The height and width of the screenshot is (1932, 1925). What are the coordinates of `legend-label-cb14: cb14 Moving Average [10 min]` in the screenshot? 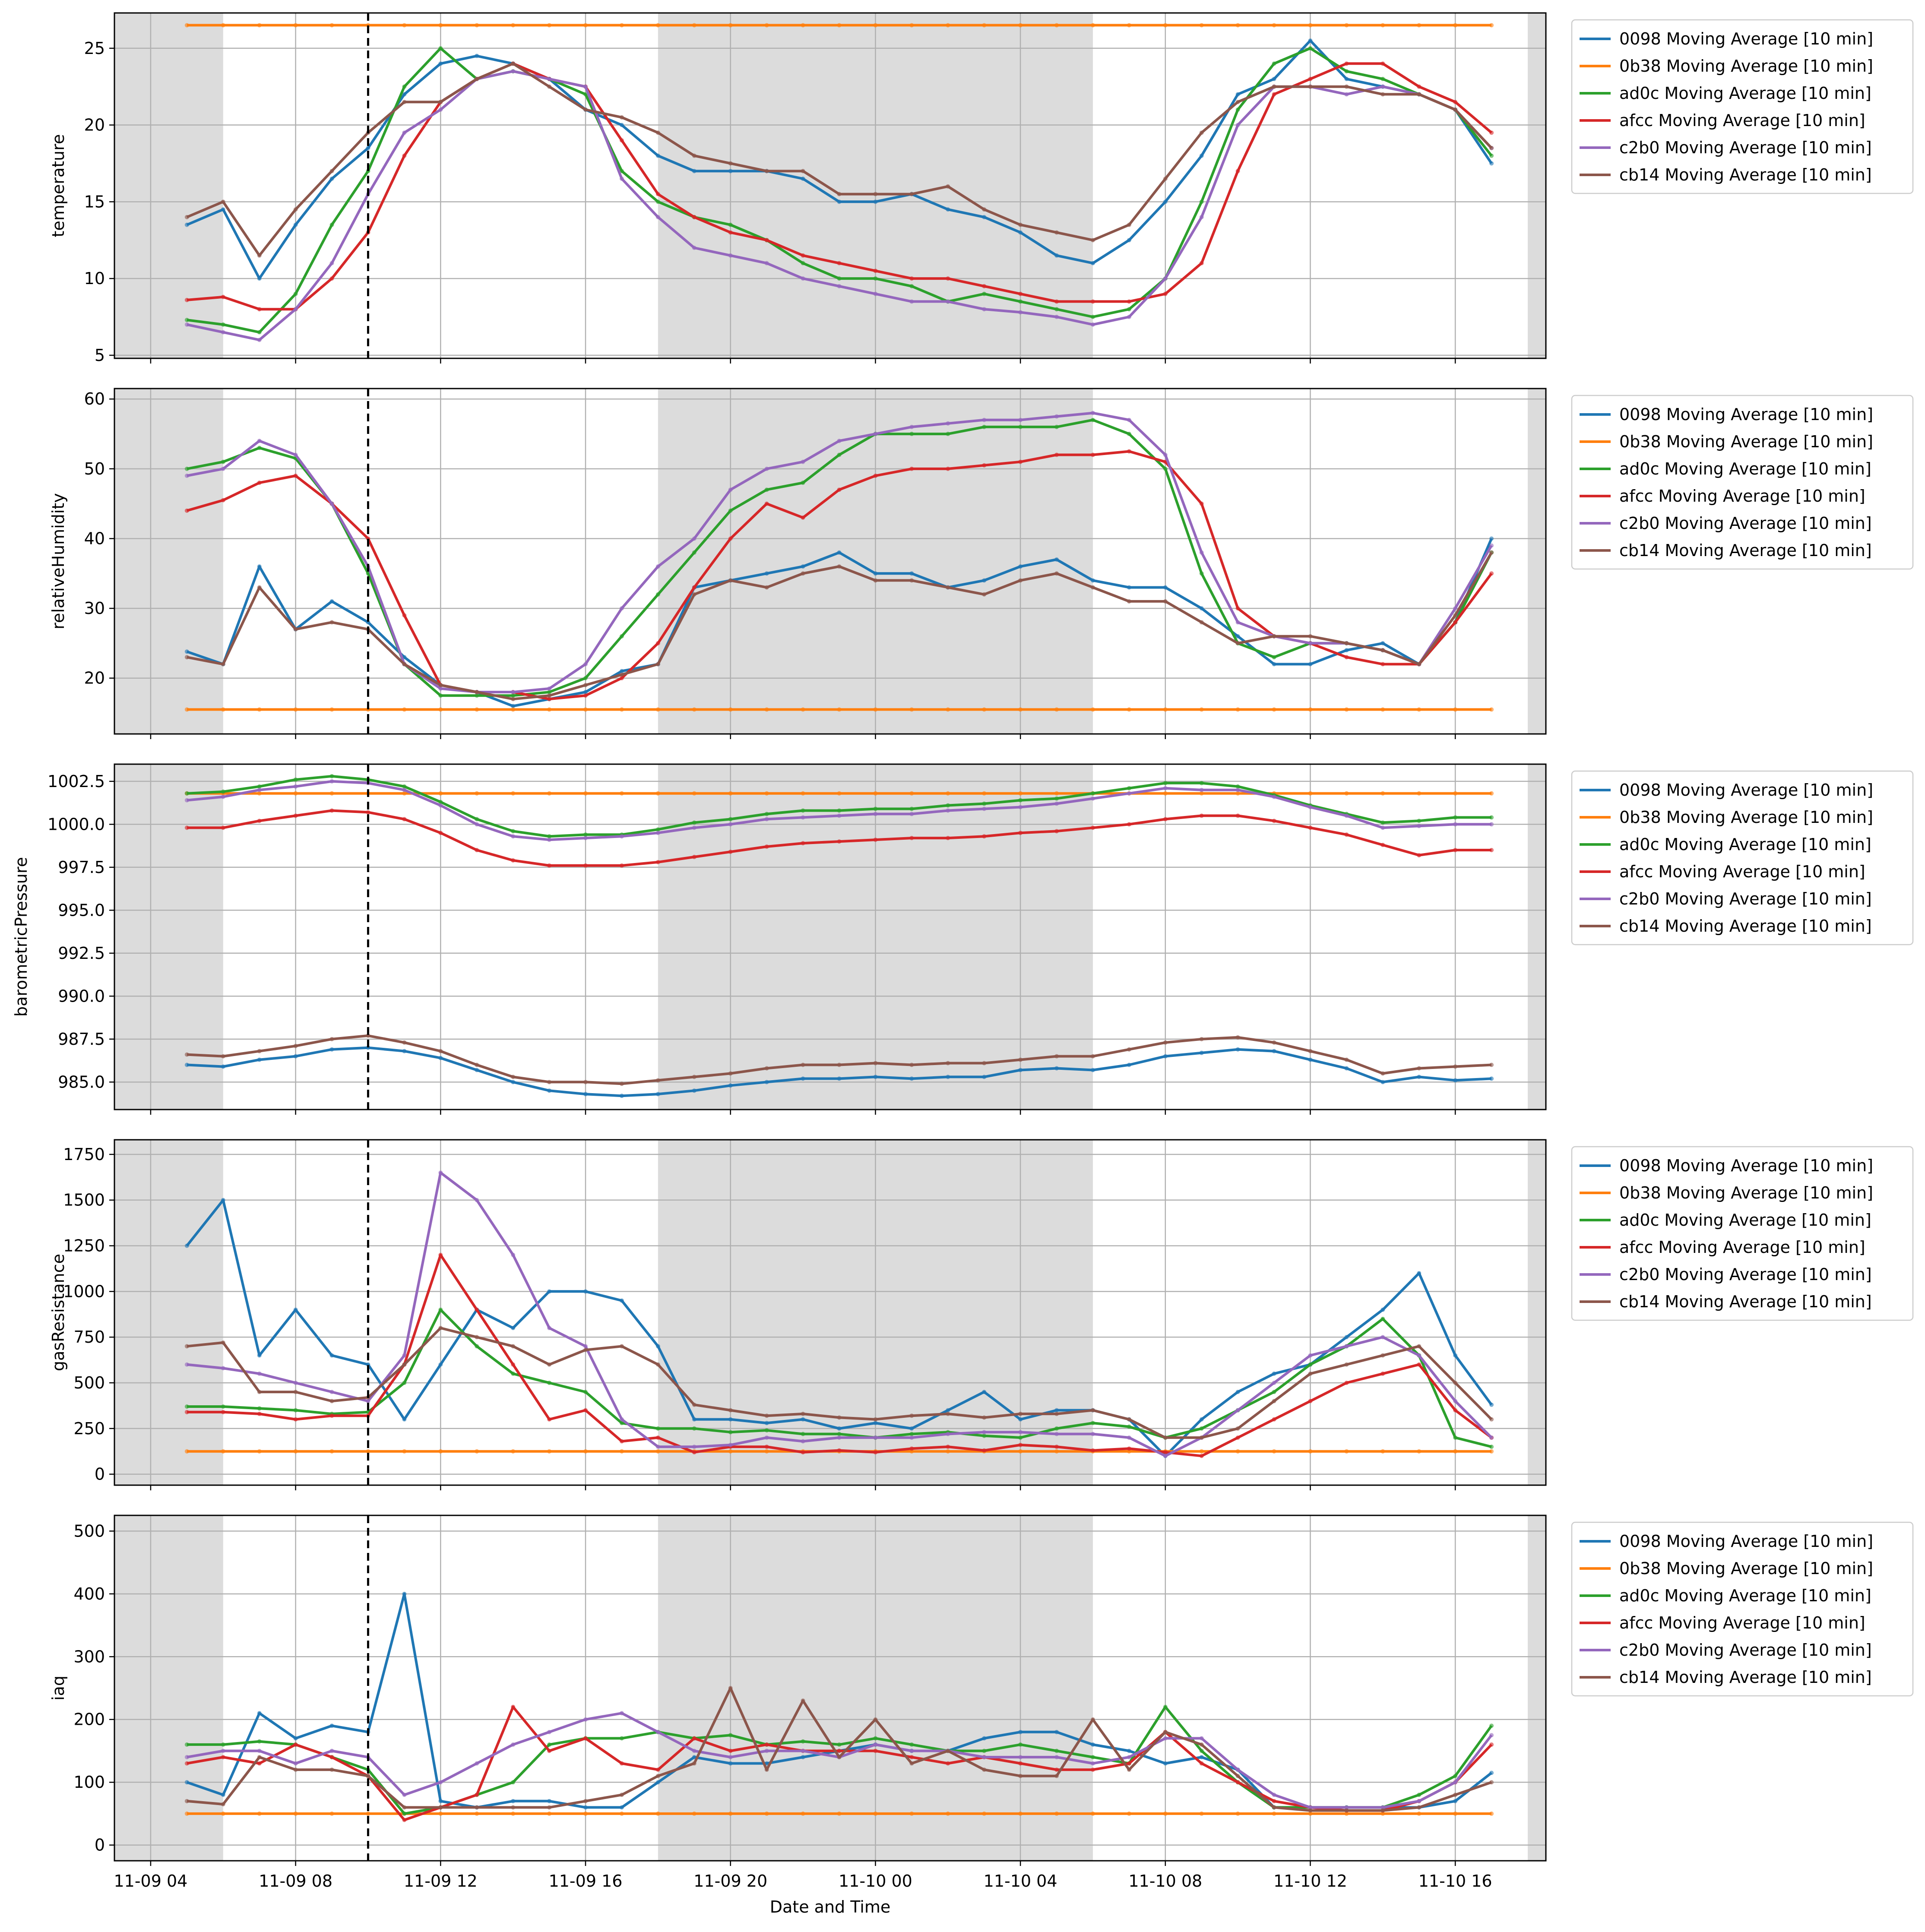 It's located at (1746, 926).